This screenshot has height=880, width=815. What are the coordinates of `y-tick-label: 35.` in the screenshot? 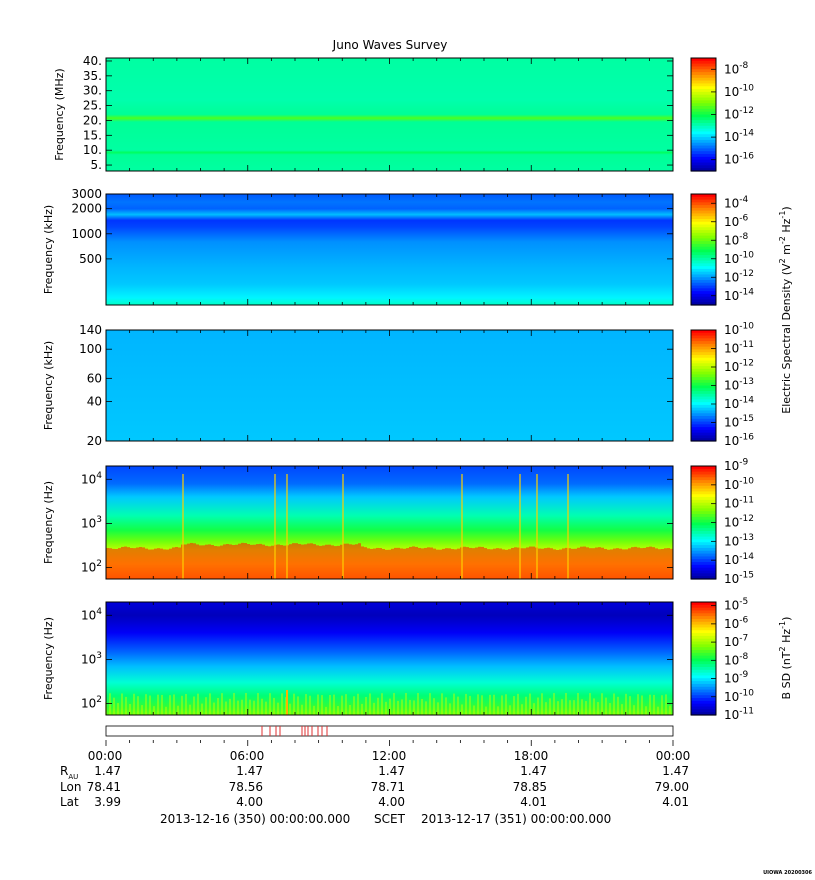 It's located at (92, 76).